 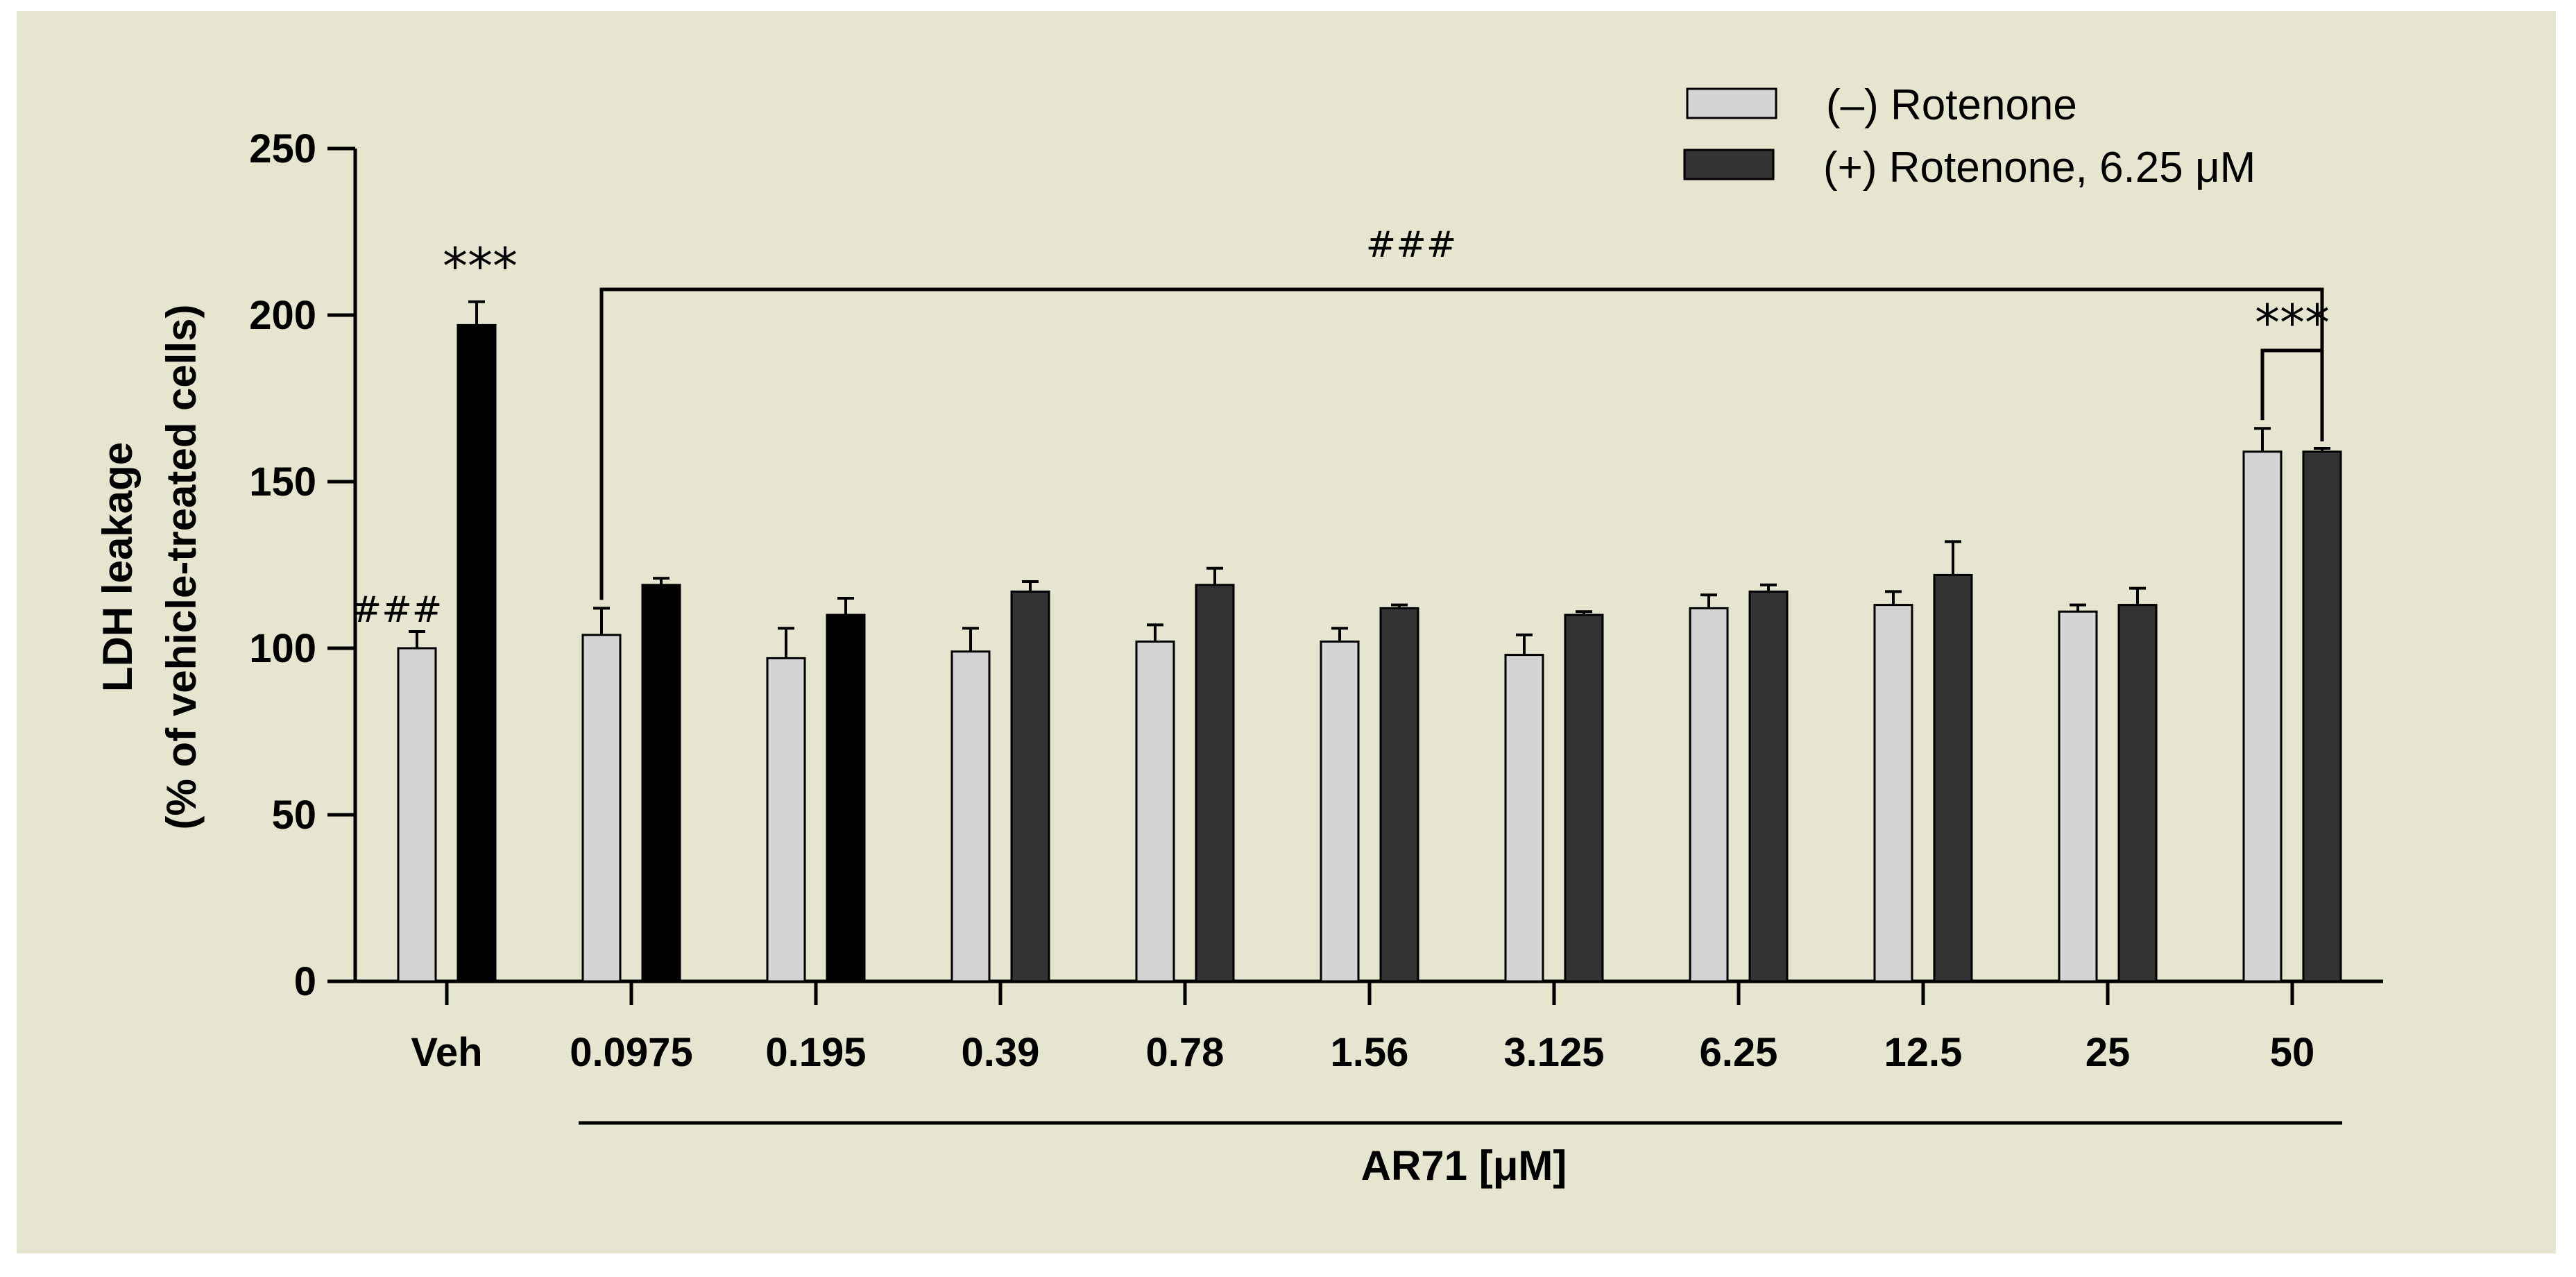 What do you see at coordinates (282, 648) in the screenshot?
I see `y-tick-label: 100` at bounding box center [282, 648].